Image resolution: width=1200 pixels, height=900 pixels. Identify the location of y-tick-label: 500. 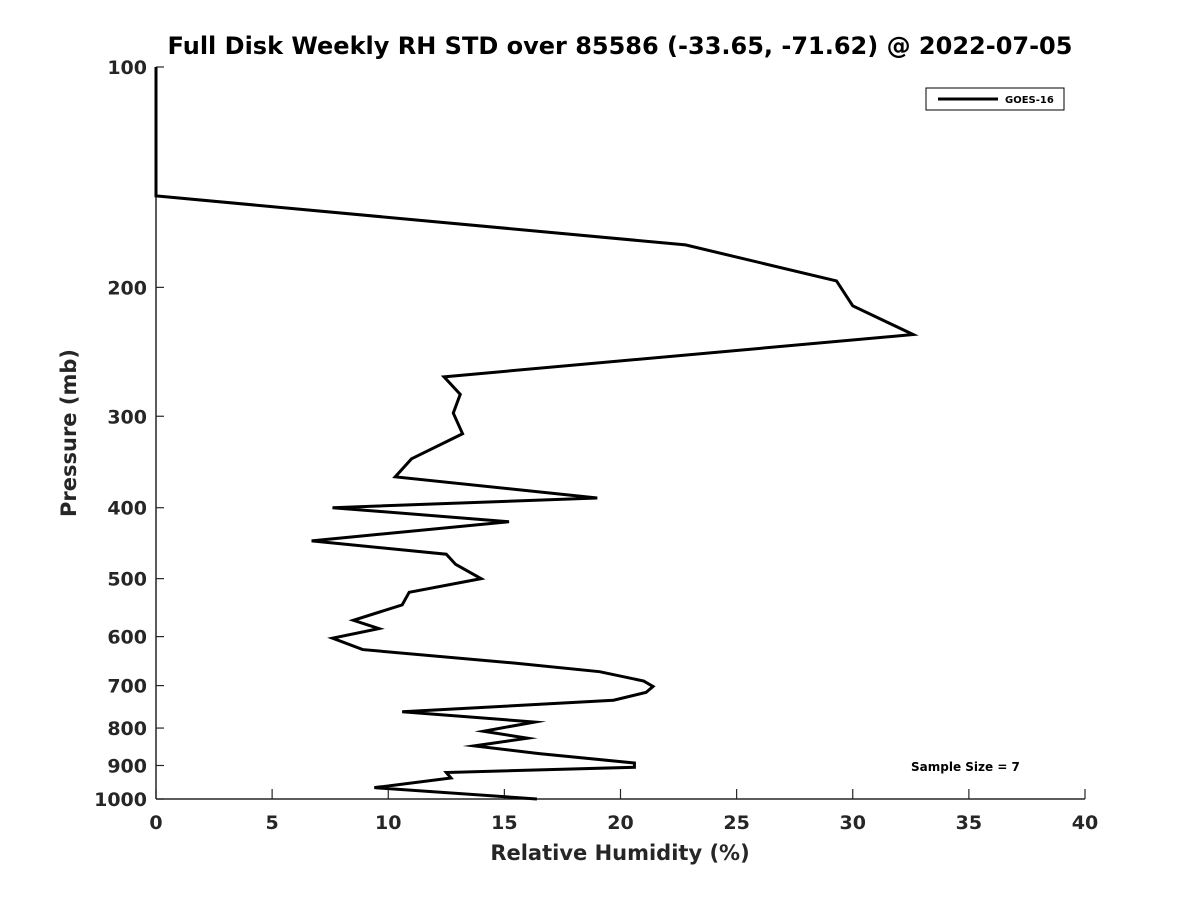
(127, 580).